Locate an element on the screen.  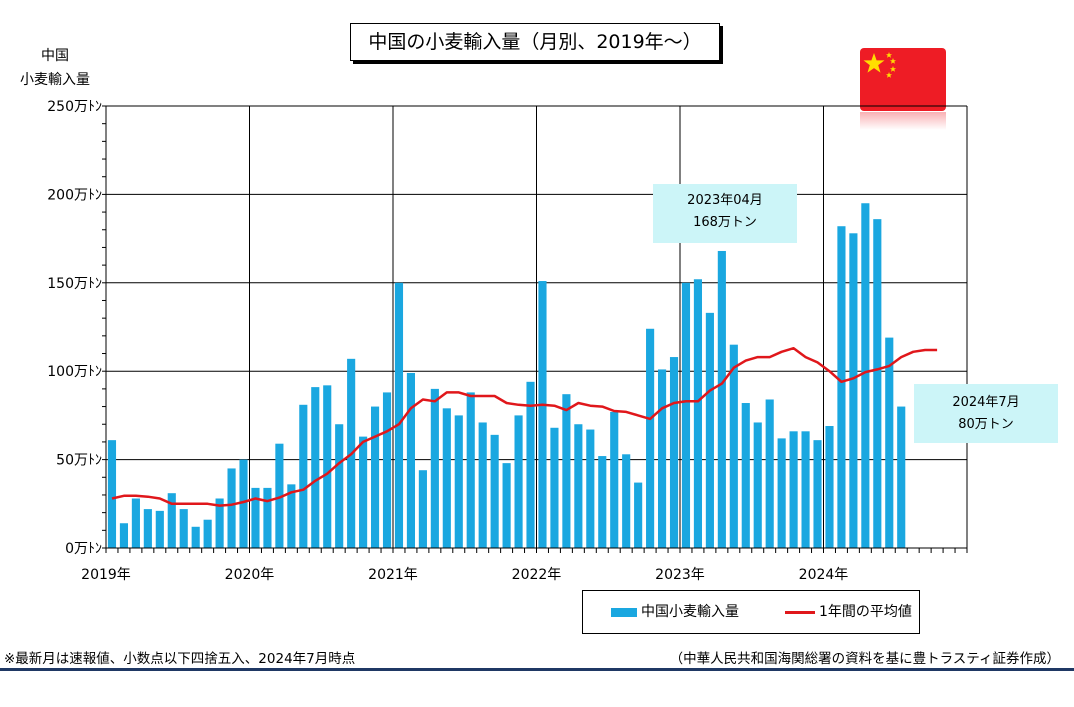
legend-line-label: 1年間の平均値 is located at coordinates (865, 612).